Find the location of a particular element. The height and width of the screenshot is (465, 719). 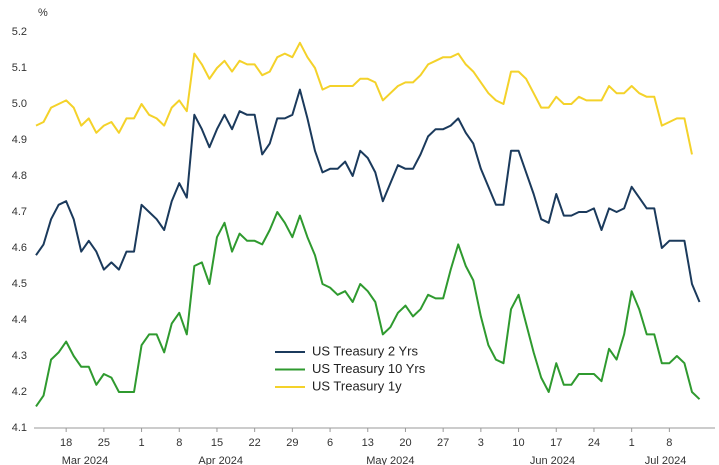

legend-label: US Treasury 10 Yrs is located at coordinates (369, 368).